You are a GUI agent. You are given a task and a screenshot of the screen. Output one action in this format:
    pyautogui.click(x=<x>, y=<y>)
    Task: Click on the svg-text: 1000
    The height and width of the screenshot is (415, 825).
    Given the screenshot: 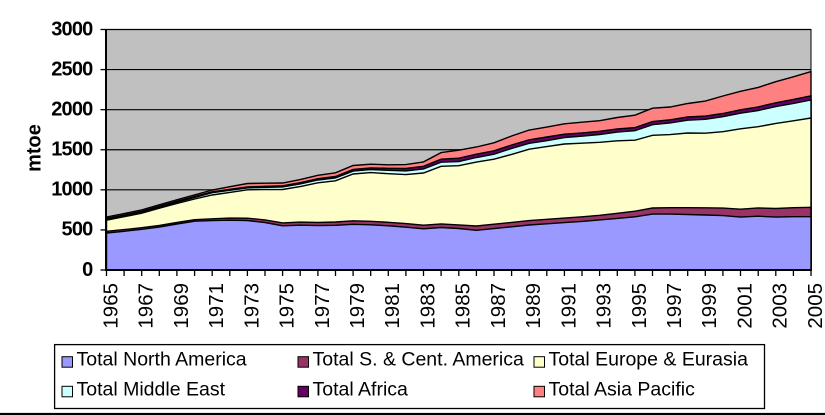 What is the action you would take?
    pyautogui.click(x=72, y=190)
    